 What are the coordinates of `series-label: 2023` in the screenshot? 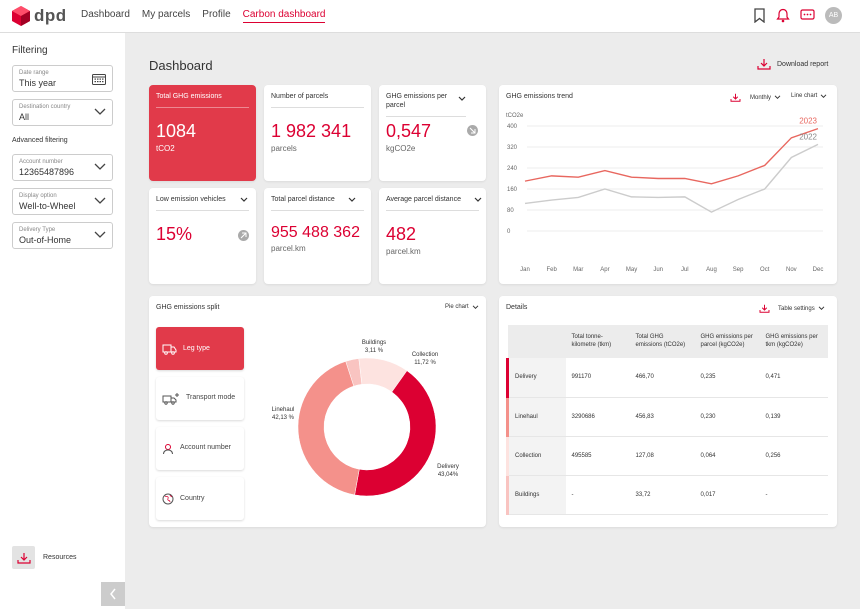 It's located at (808, 121).